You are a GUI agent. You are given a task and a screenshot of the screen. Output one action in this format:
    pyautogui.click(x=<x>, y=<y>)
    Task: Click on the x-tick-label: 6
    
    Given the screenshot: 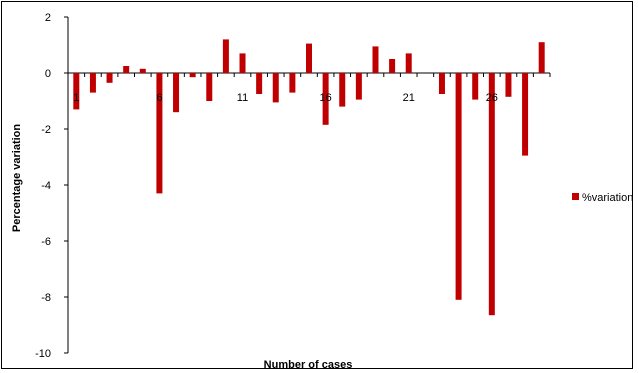 What is the action you would take?
    pyautogui.click(x=159, y=98)
    